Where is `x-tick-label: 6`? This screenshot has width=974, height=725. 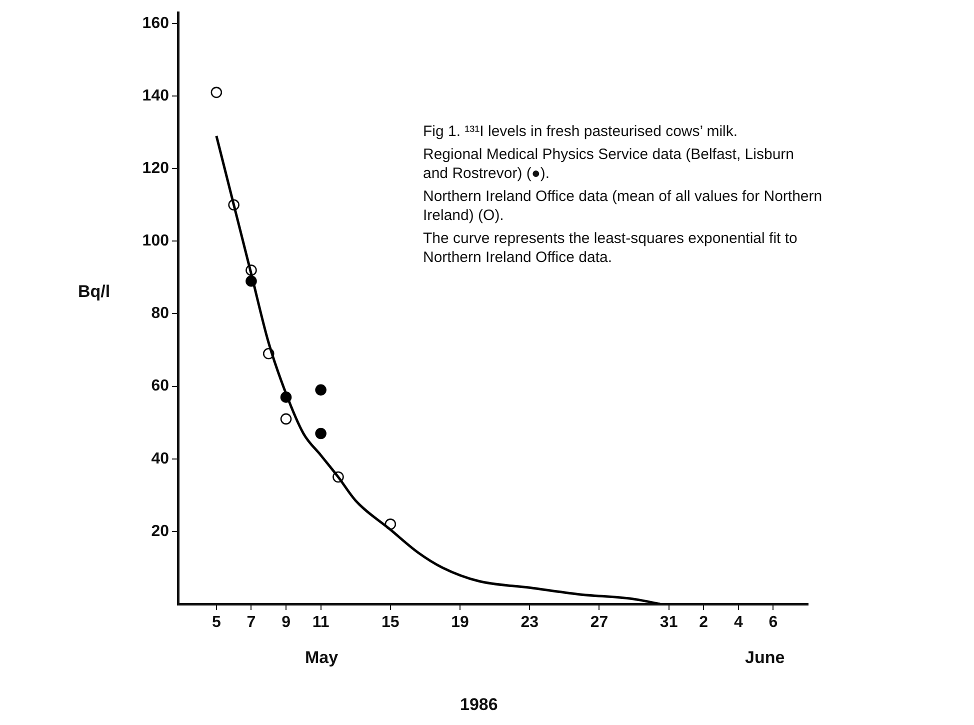
x-tick-label: 6 is located at coordinates (773, 623).